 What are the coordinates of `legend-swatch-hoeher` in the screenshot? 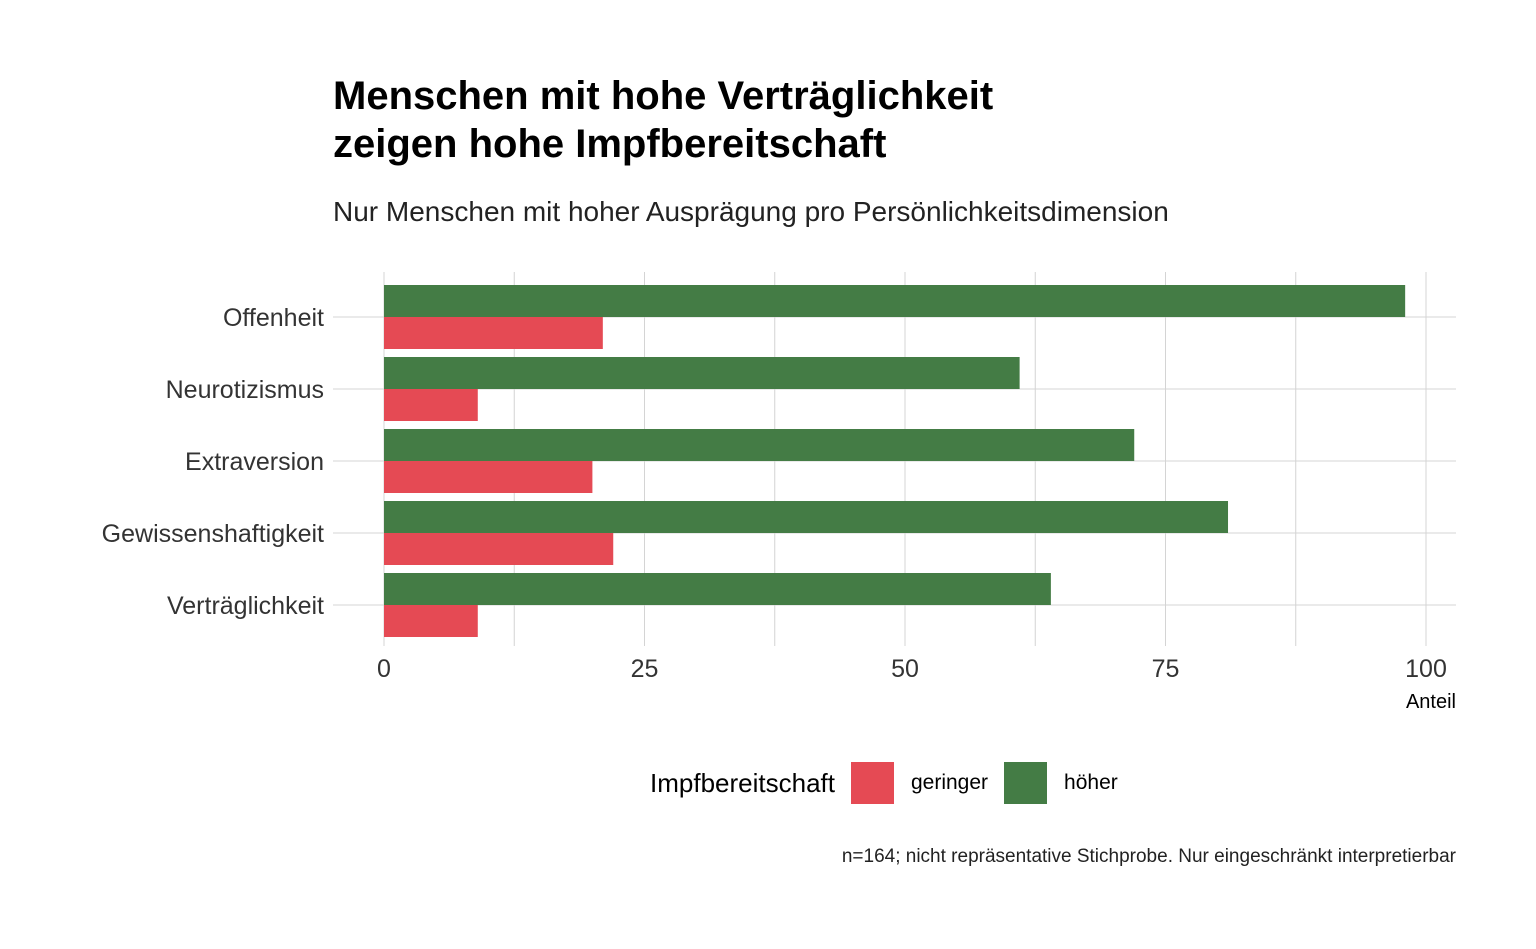 It's located at (1026, 783).